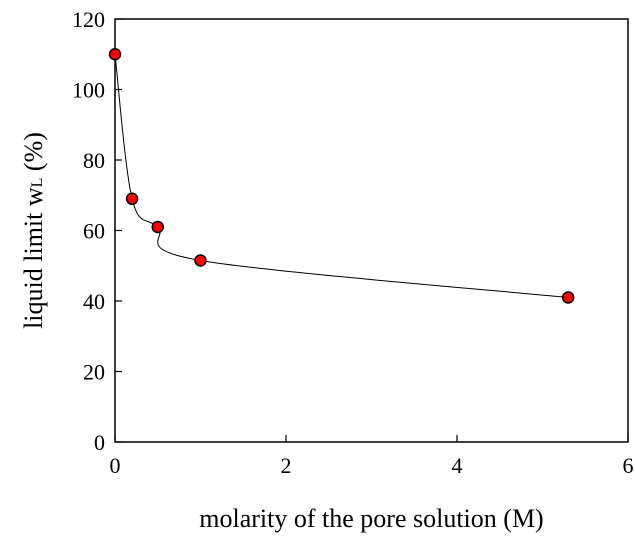 The width and height of the screenshot is (635, 536). What do you see at coordinates (33, 258) in the screenshot?
I see `y-axis-title-main: liquid limit w` at bounding box center [33, 258].